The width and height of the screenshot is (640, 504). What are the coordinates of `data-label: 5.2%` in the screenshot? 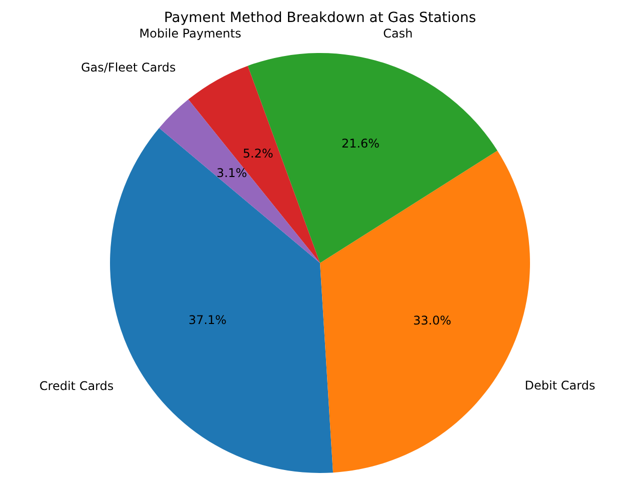 It's located at (258, 153).